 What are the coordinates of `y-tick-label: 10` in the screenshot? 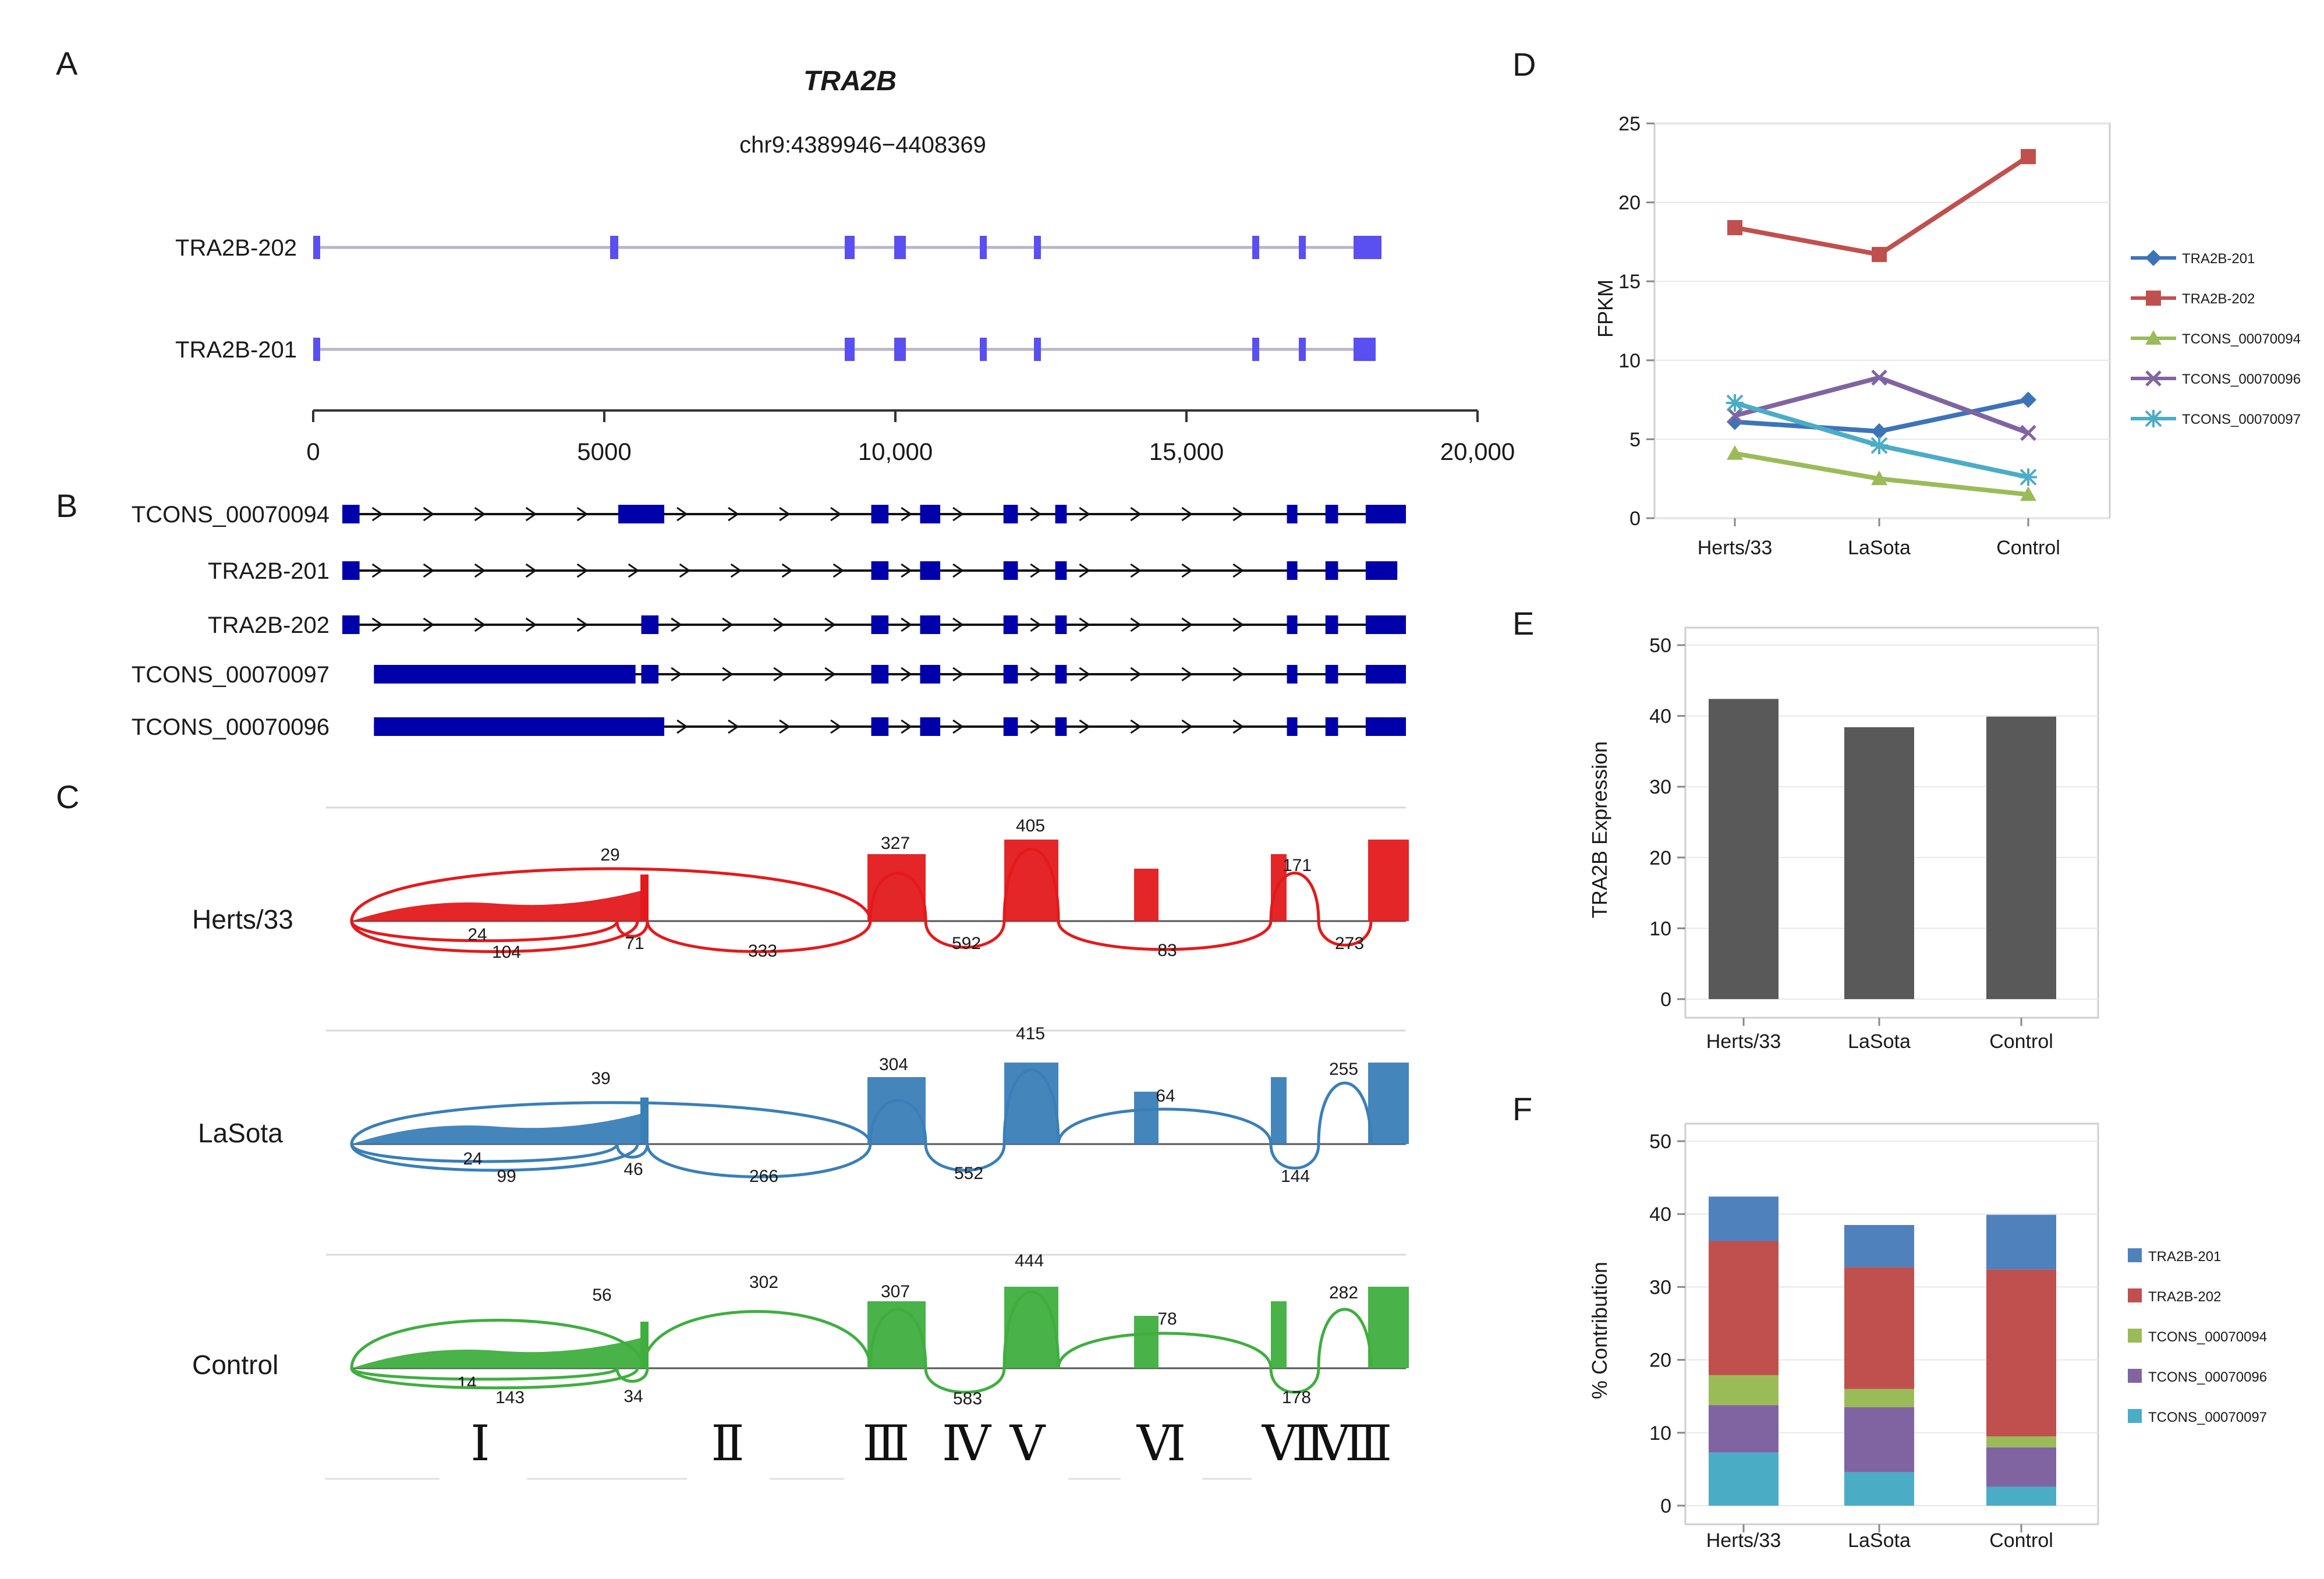 It's located at (1630, 361).